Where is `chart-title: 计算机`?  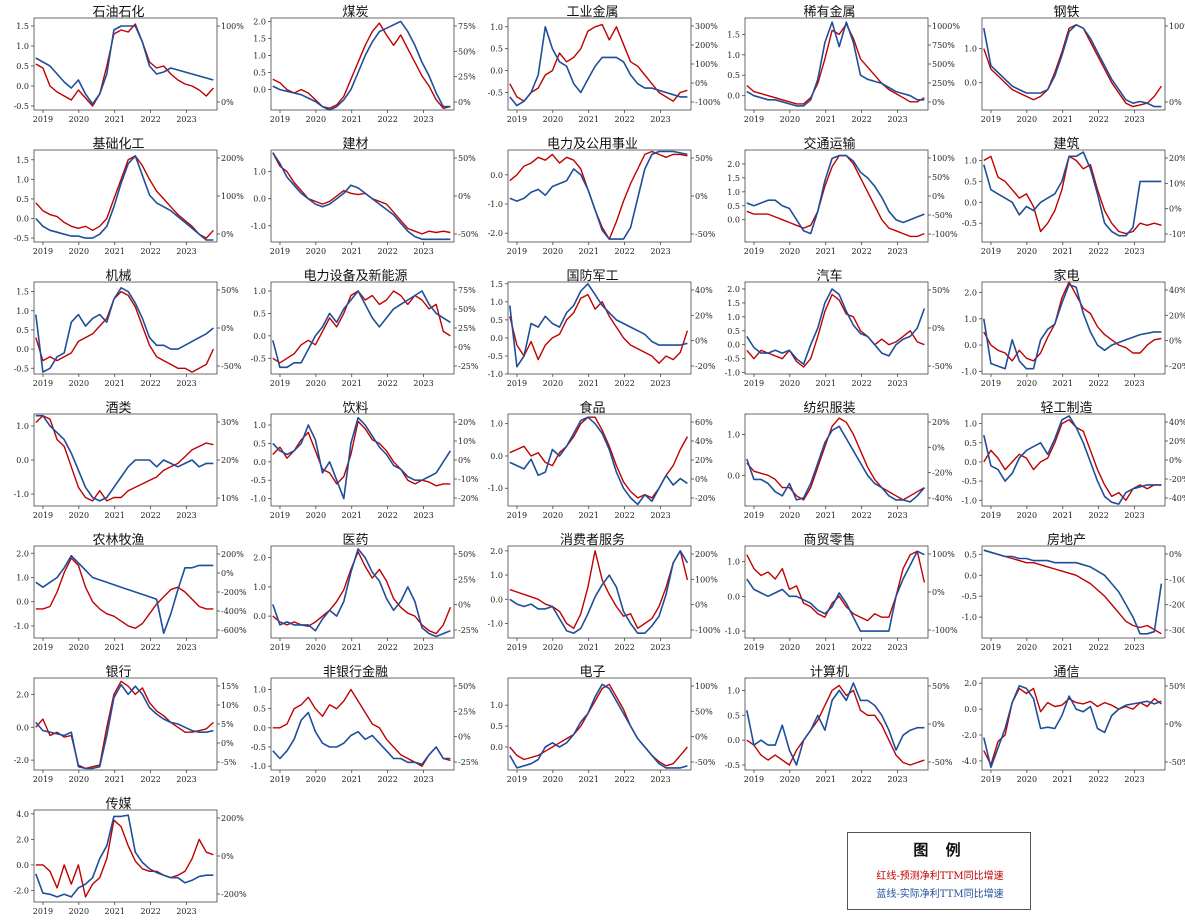
chart-title: 计算机 is located at coordinates (829, 672).